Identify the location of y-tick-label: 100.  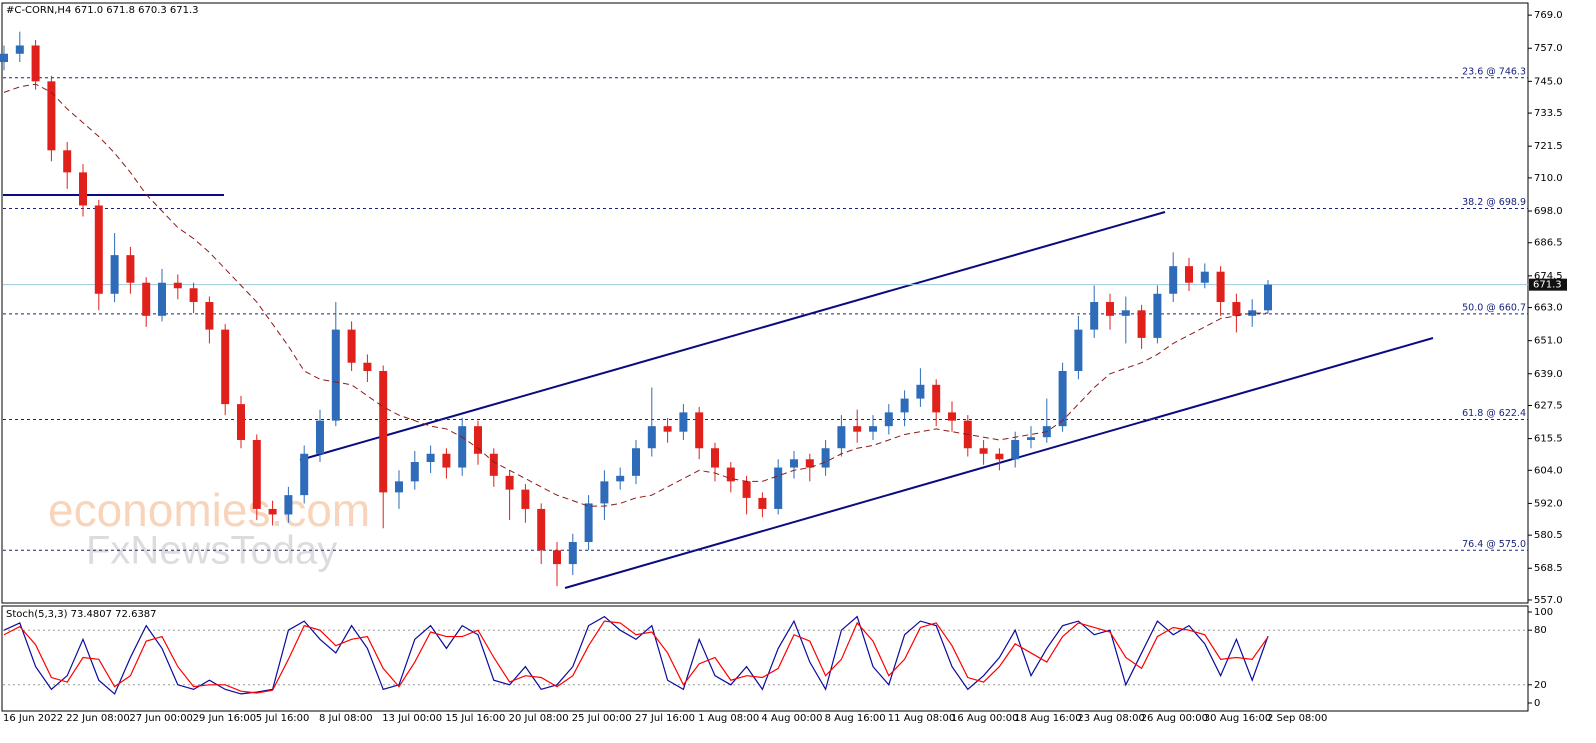
(1543, 612).